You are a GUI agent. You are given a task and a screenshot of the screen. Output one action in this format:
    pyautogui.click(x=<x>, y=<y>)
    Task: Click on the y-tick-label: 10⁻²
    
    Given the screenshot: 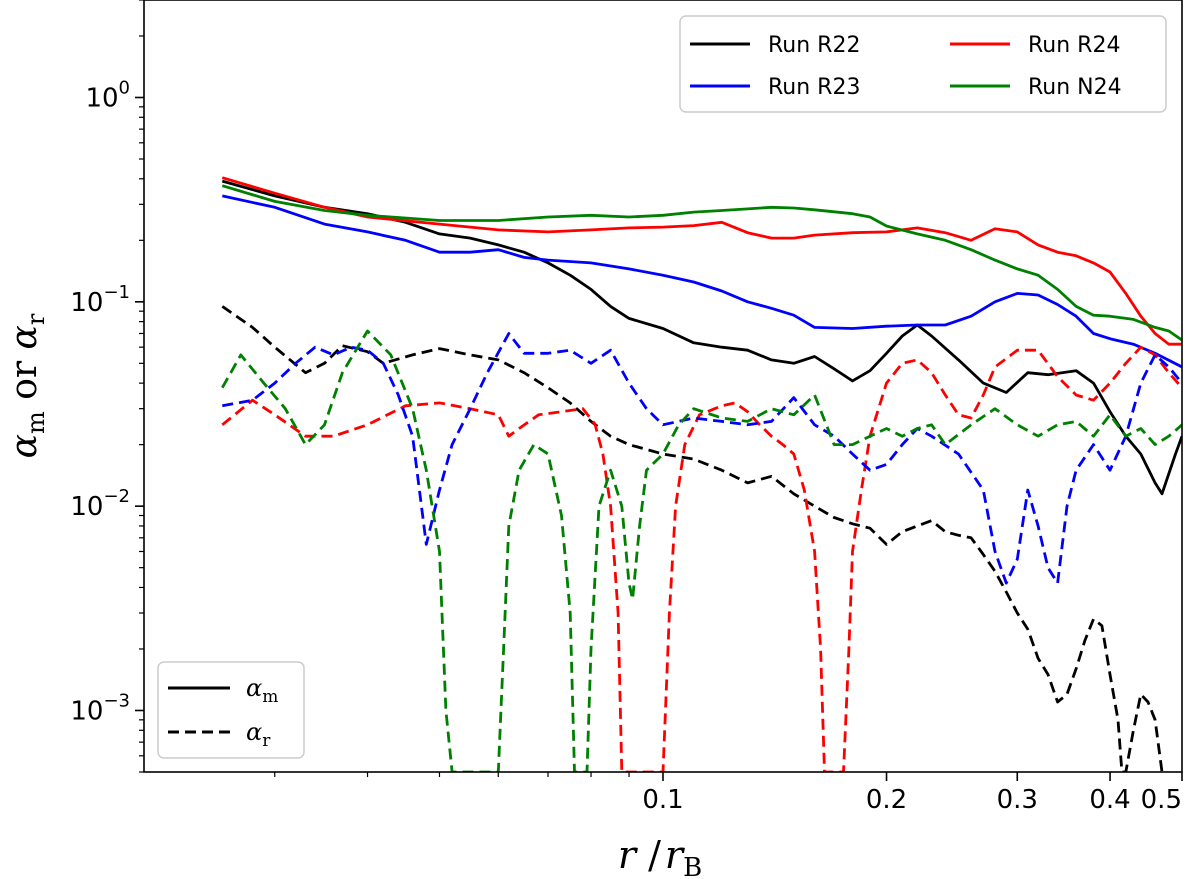 What is the action you would take?
    pyautogui.click(x=100, y=504)
    